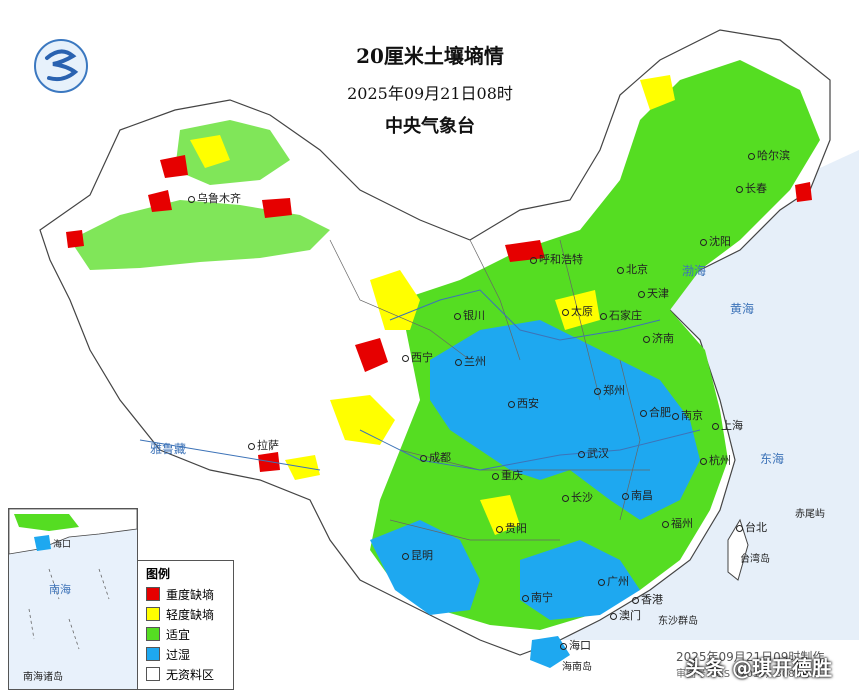 The height and width of the screenshot is (698, 859). Describe the element at coordinates (577, 498) in the screenshot. I see `city-changsha: 长沙` at that location.